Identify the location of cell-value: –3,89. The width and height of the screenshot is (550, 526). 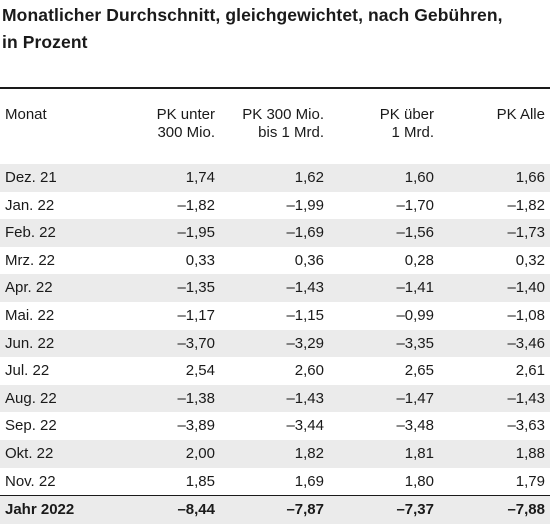
(196, 426).